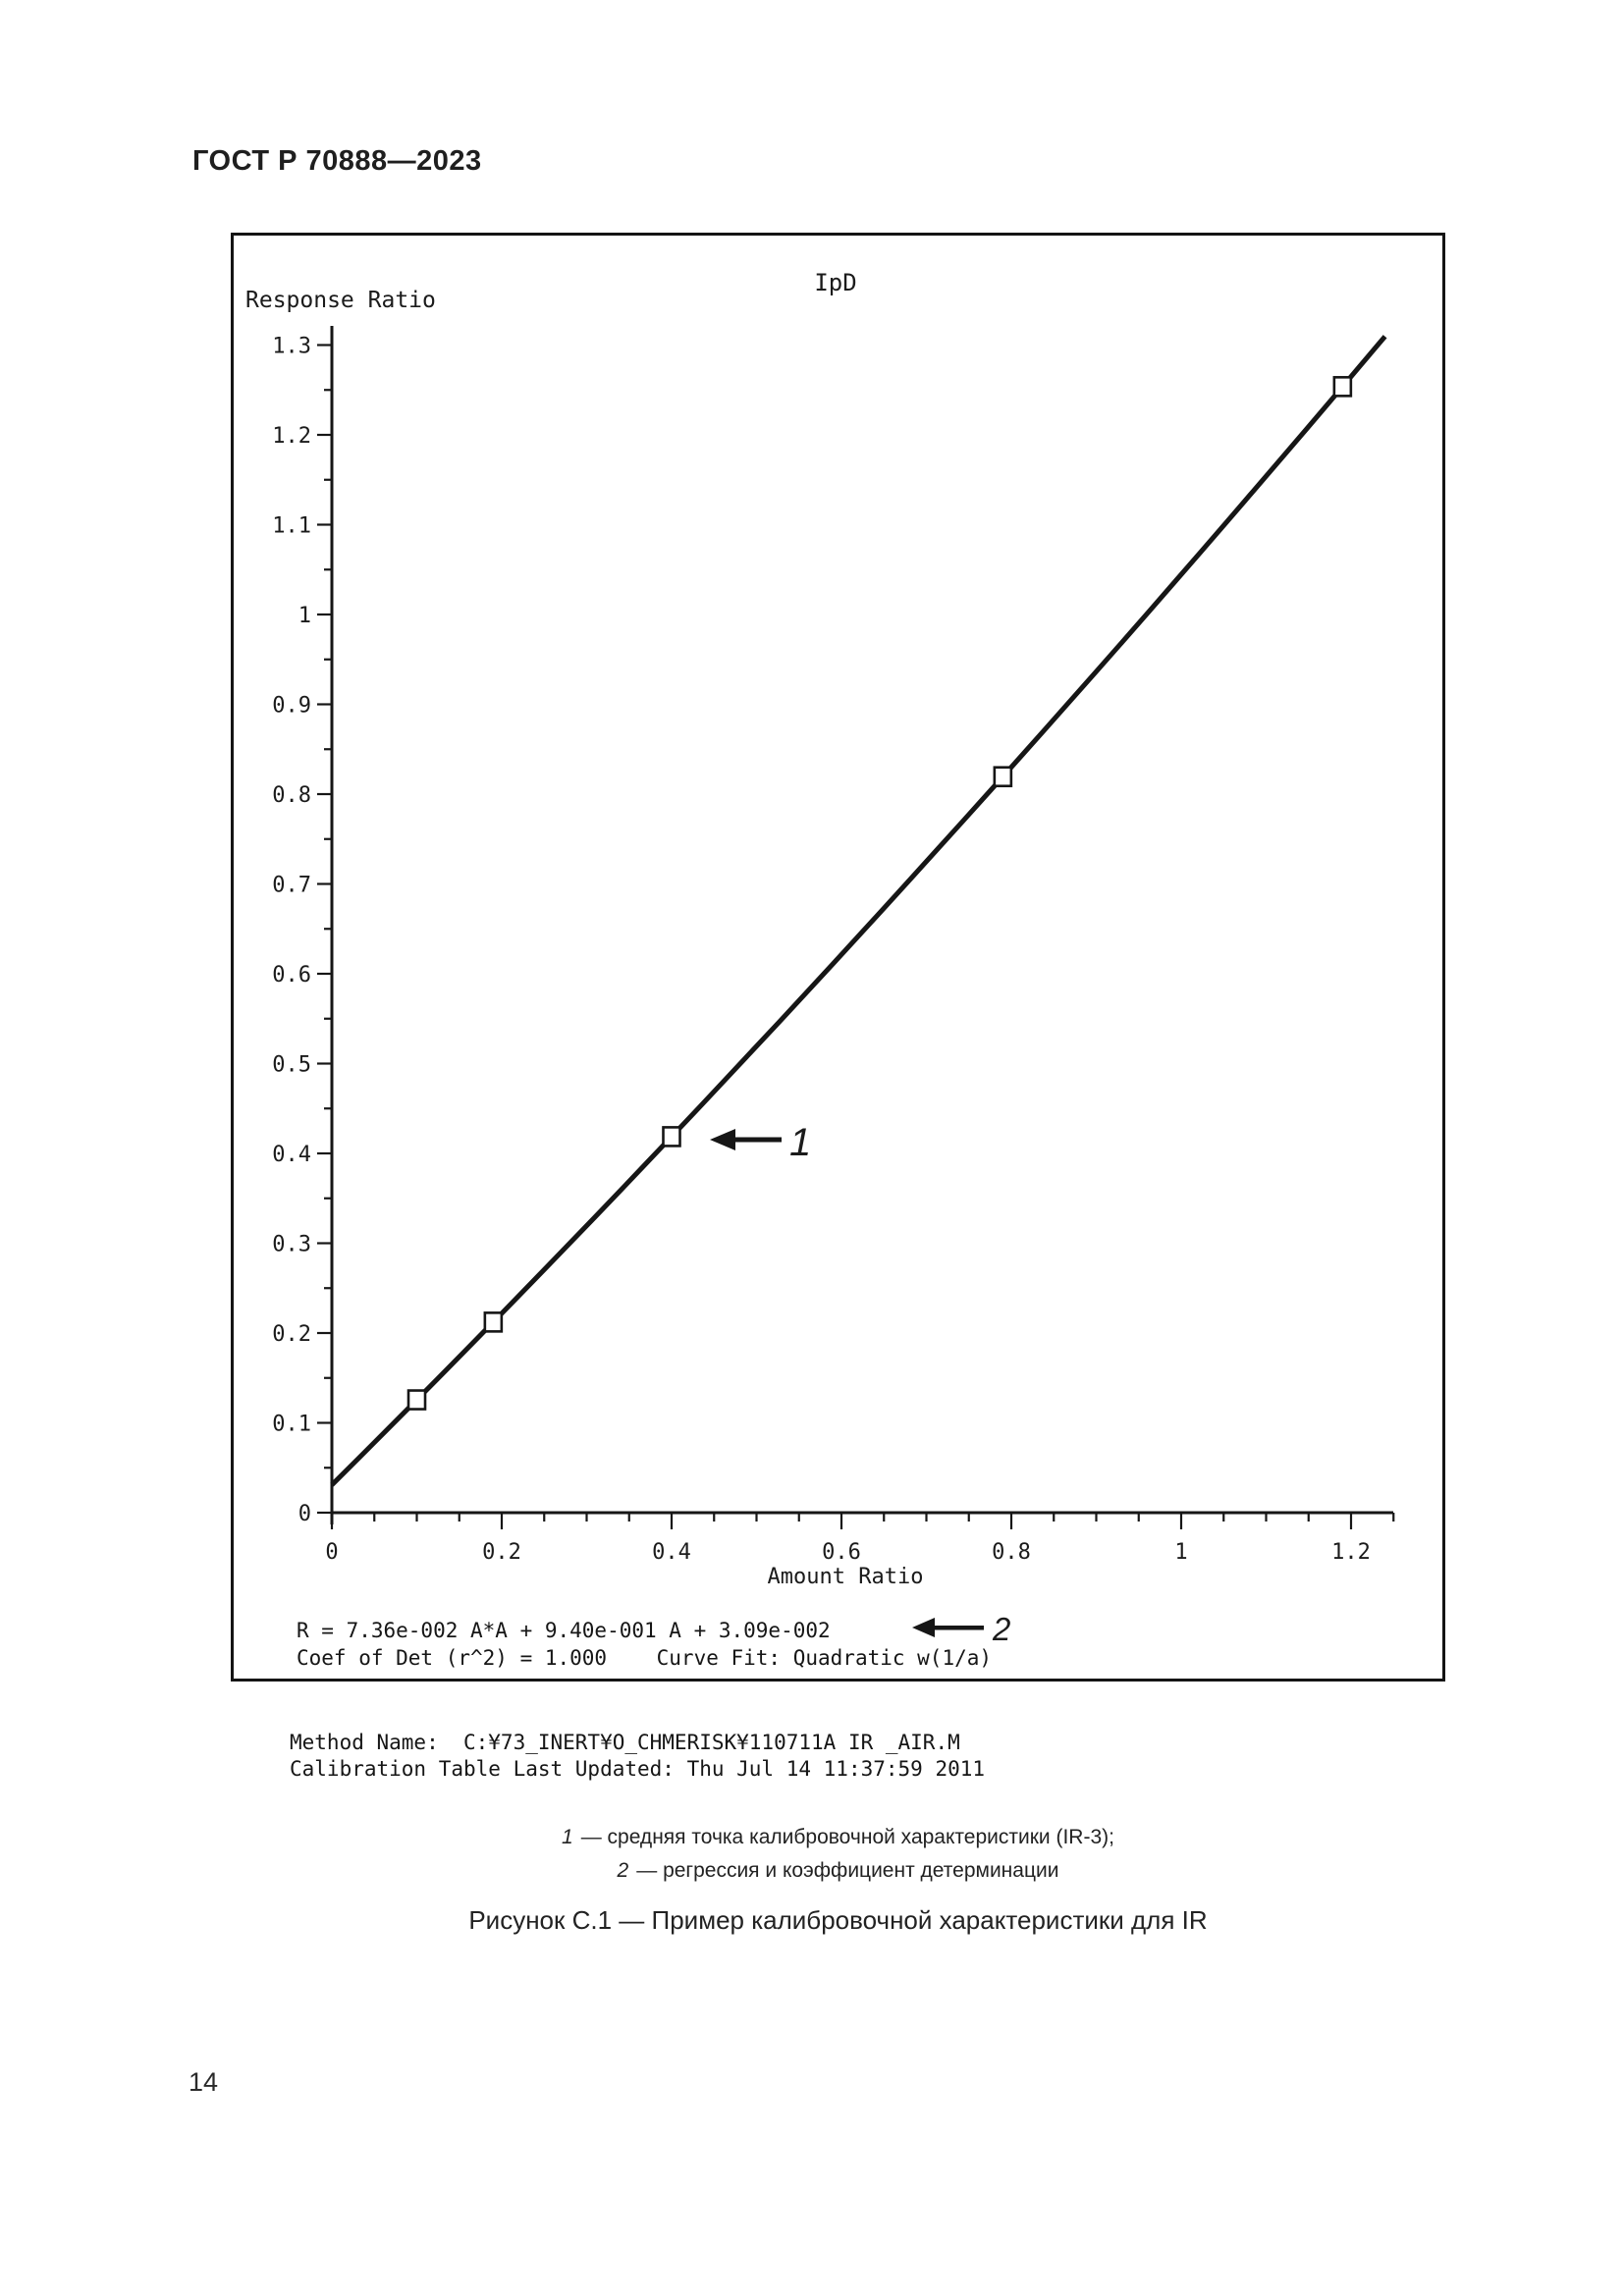  I want to click on y-tick-label: 1.3, so click(291, 347).